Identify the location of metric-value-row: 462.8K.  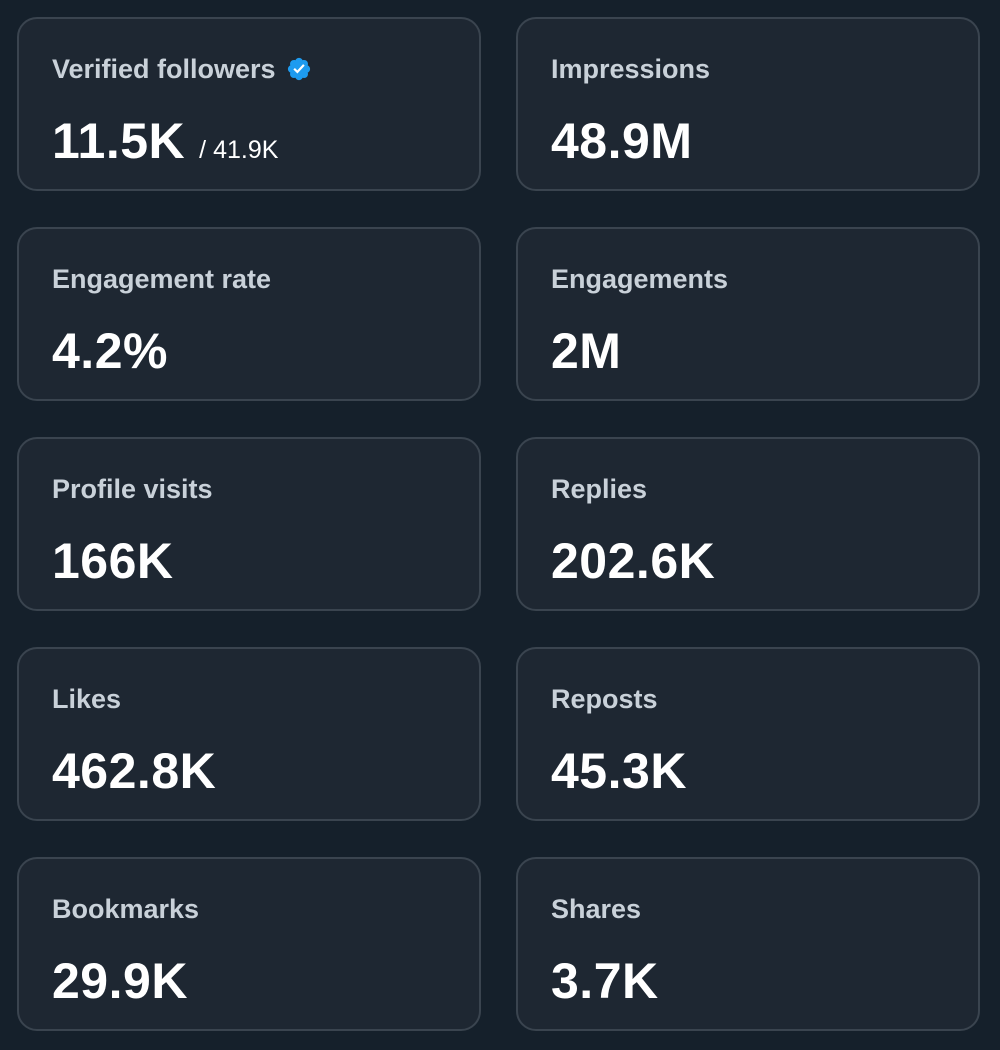
(134, 771).